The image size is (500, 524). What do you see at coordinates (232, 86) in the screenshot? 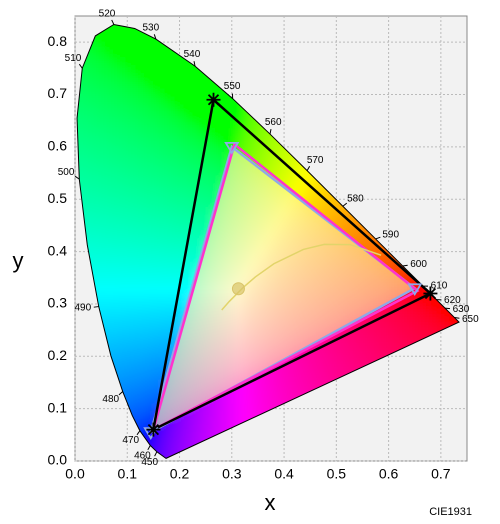
I see `wavelength-label: 550` at bounding box center [232, 86].